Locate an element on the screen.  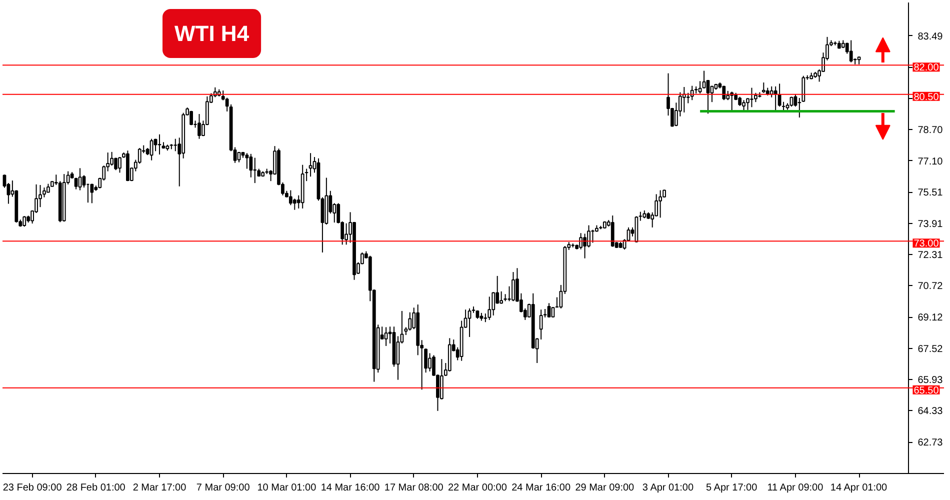
x-tick-label: 23 Feb 09:00 is located at coordinates (32, 488).